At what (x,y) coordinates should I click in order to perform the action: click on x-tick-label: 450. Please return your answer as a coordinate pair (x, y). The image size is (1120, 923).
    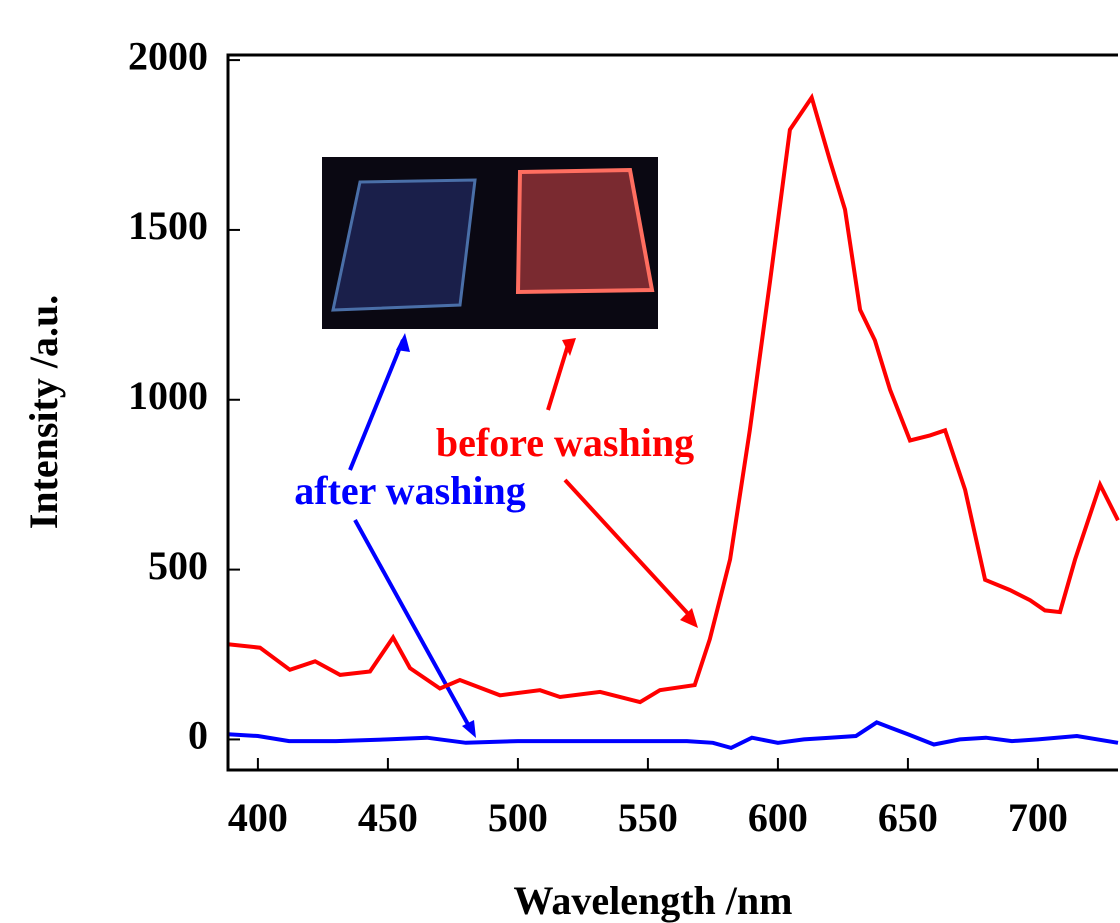
    Looking at the image, I should click on (388, 817).